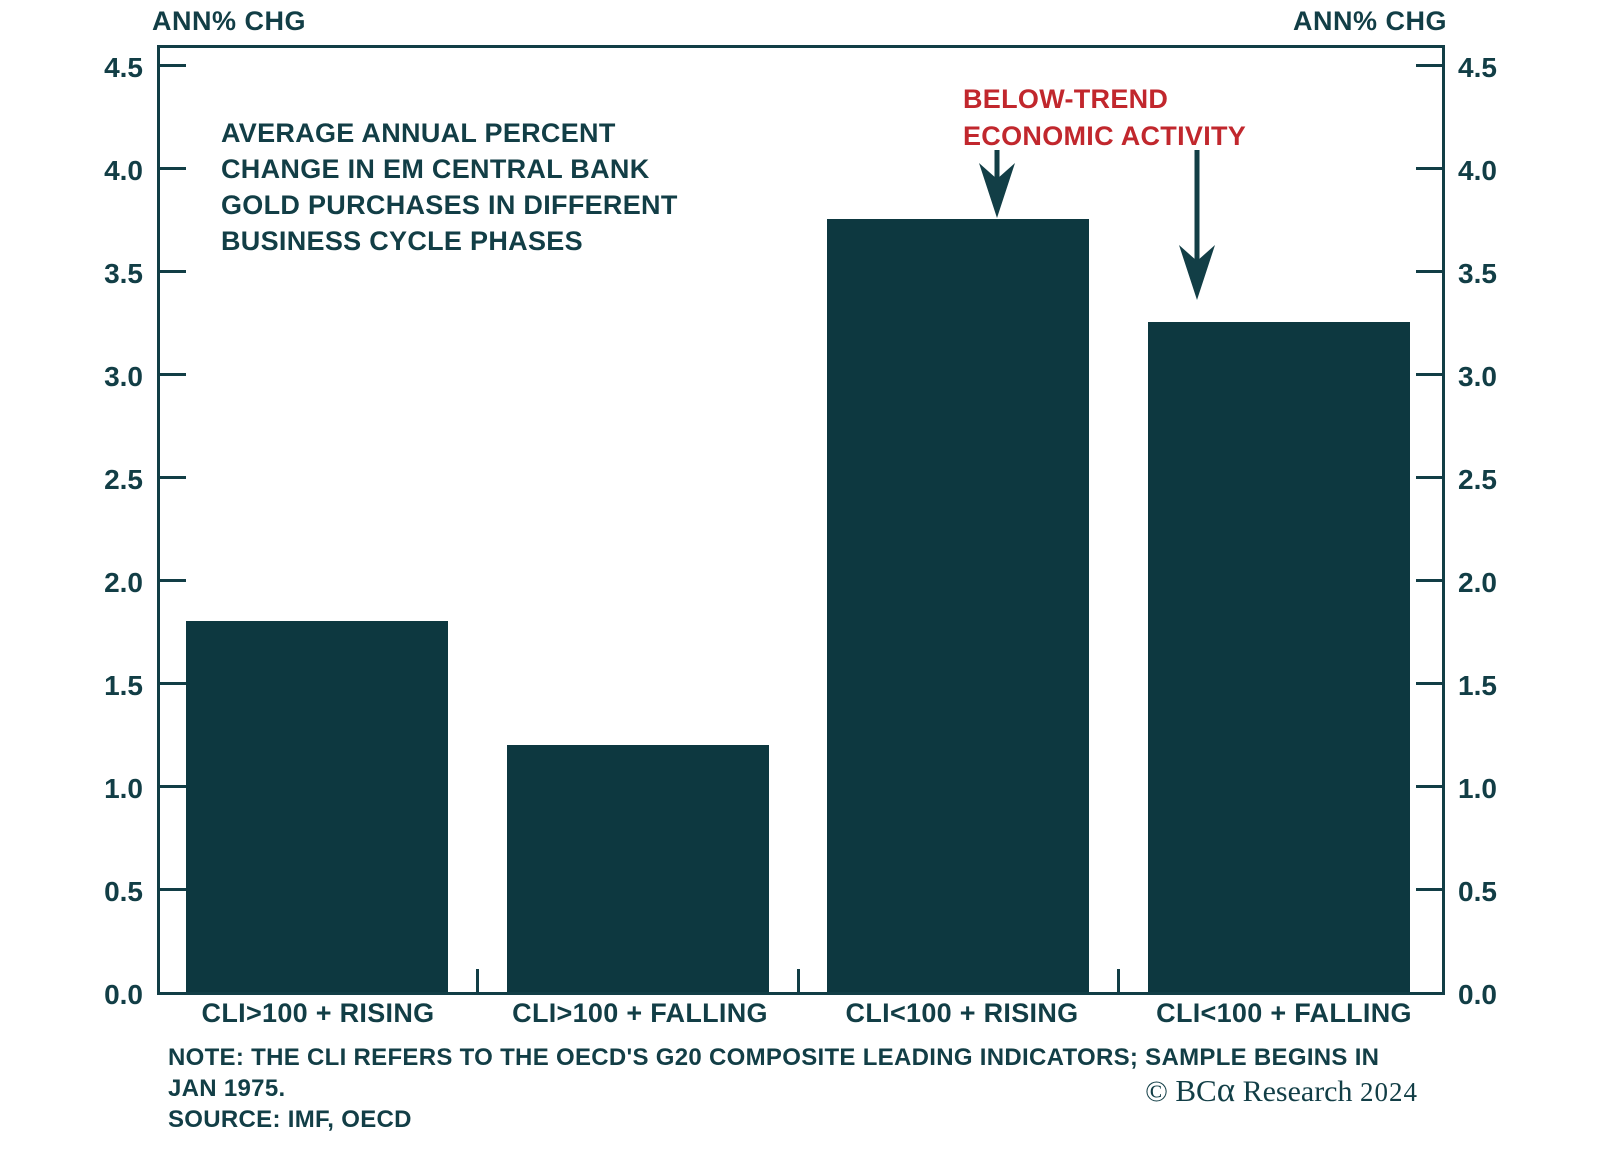 Image resolution: width=1600 pixels, height=1168 pixels. Describe the element at coordinates (227, 1088) in the screenshot. I see `footnote-line: JAN 1975.` at that location.